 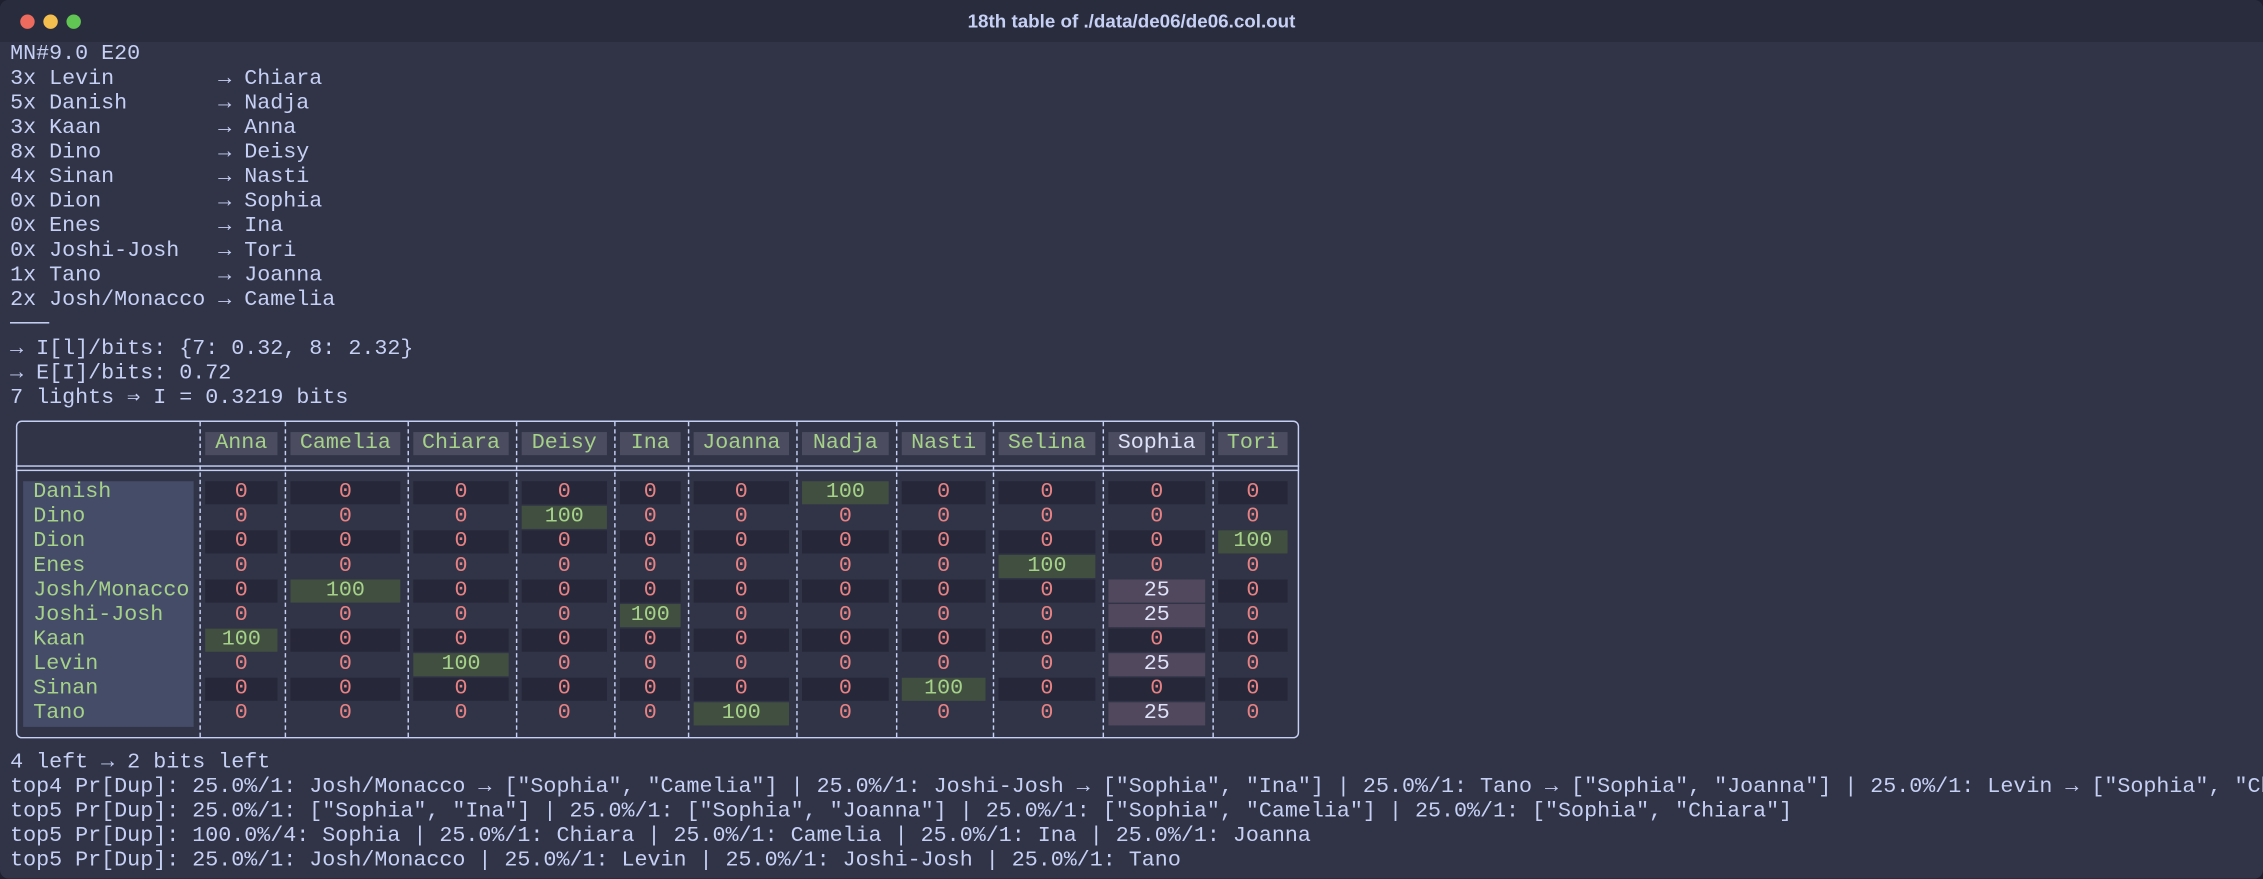 What do you see at coordinates (650, 443) in the screenshot?
I see `column-header: Ina` at bounding box center [650, 443].